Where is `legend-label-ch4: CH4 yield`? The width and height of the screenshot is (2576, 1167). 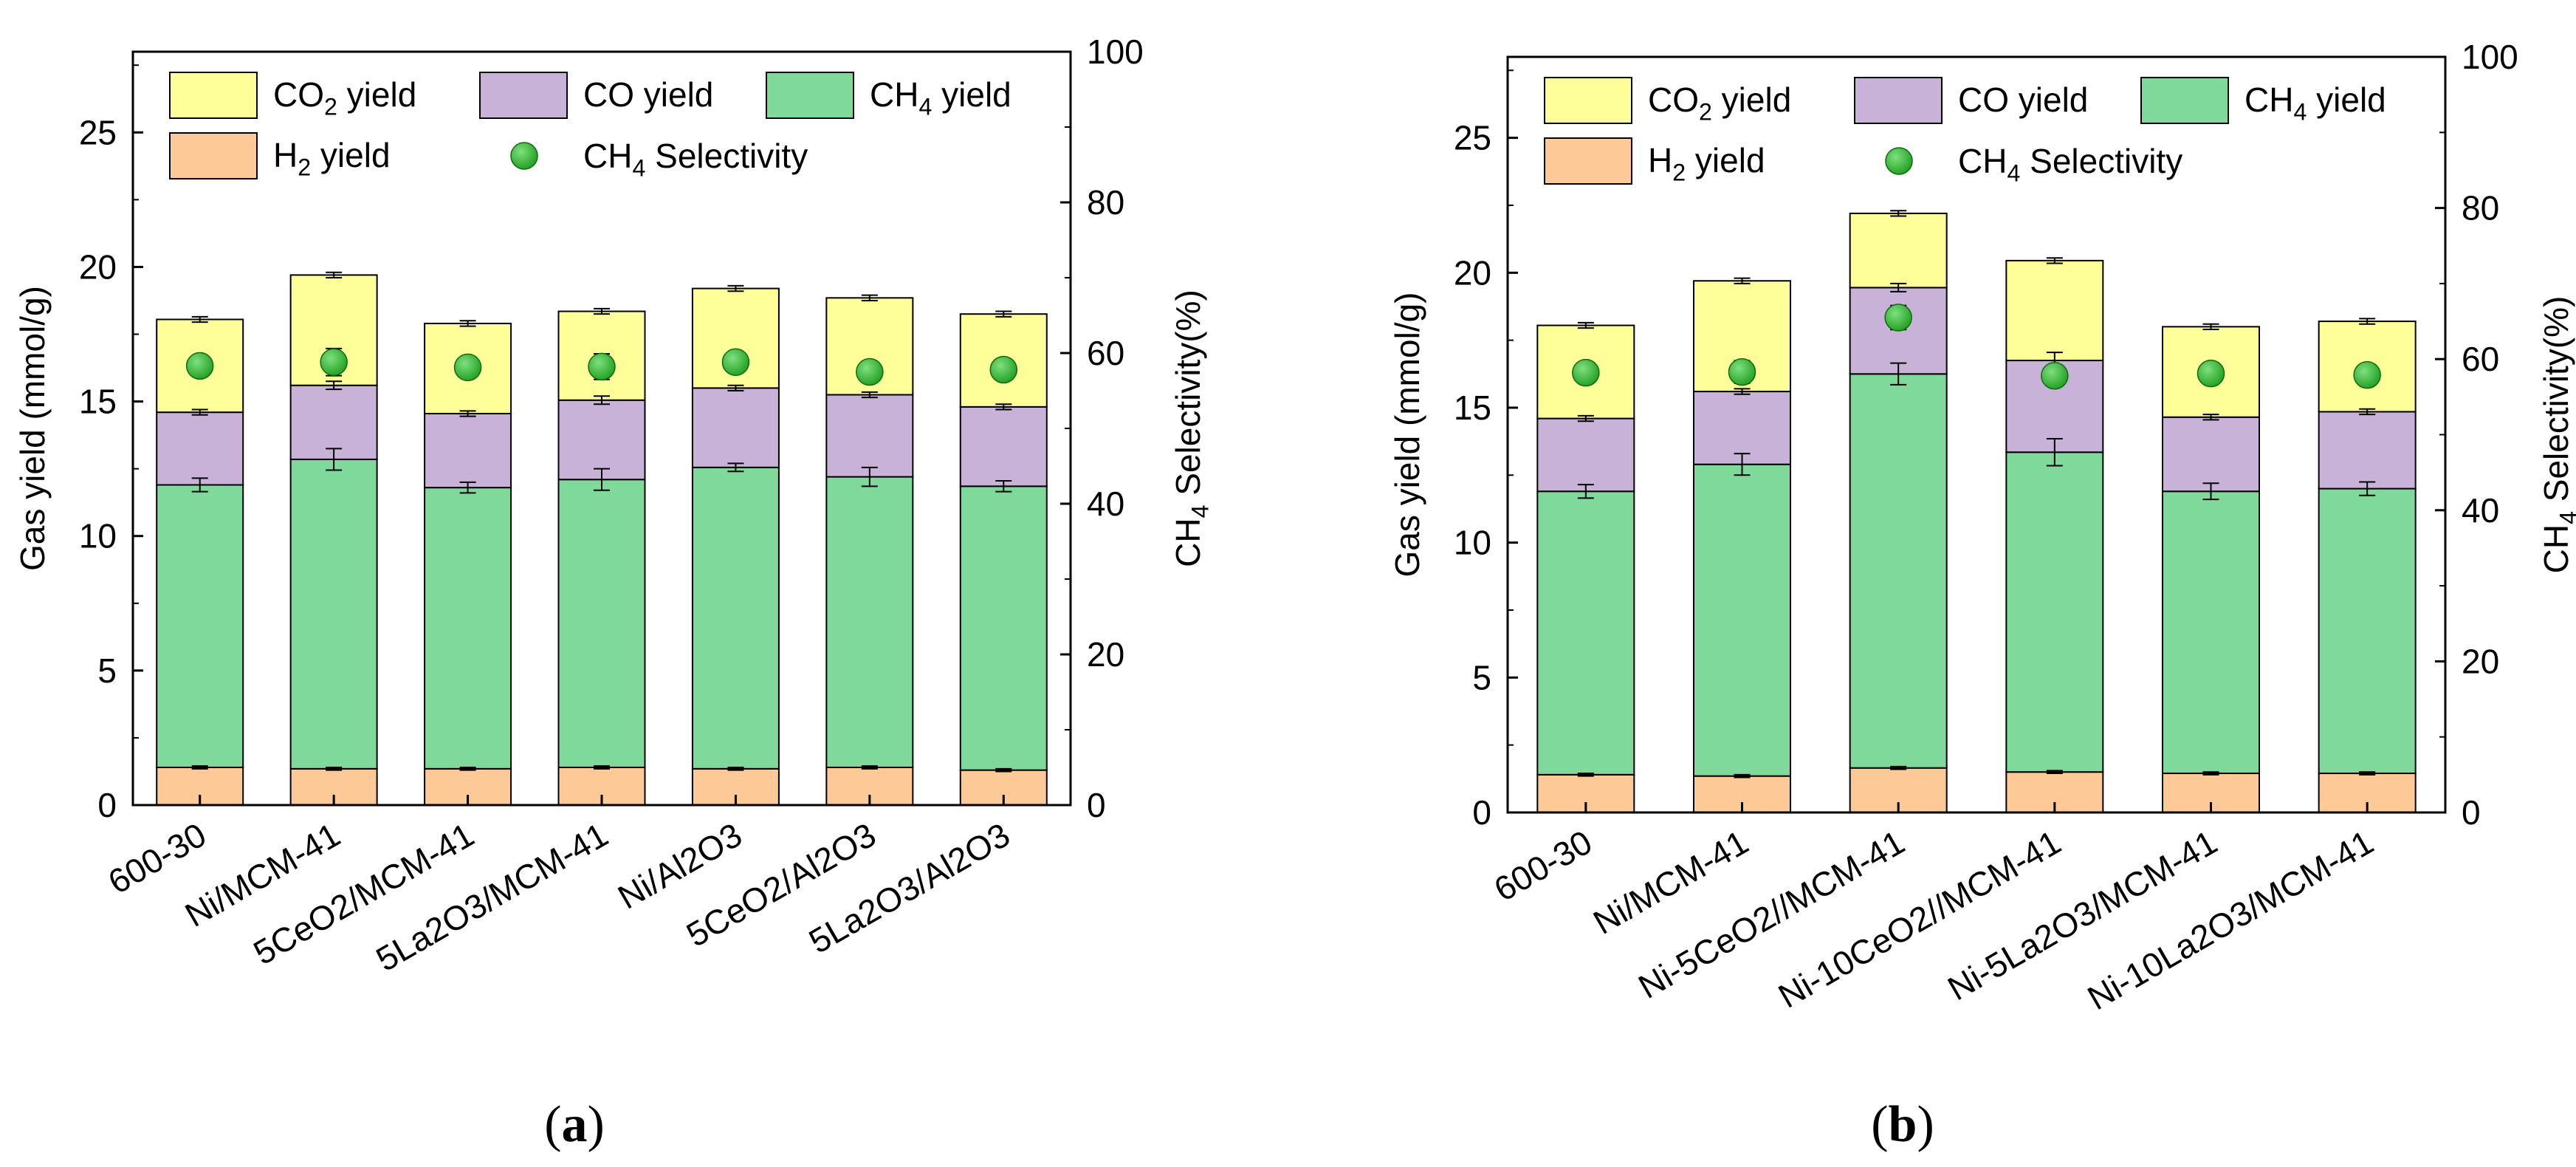 legend-label-ch4: CH4 yield is located at coordinates (2315, 103).